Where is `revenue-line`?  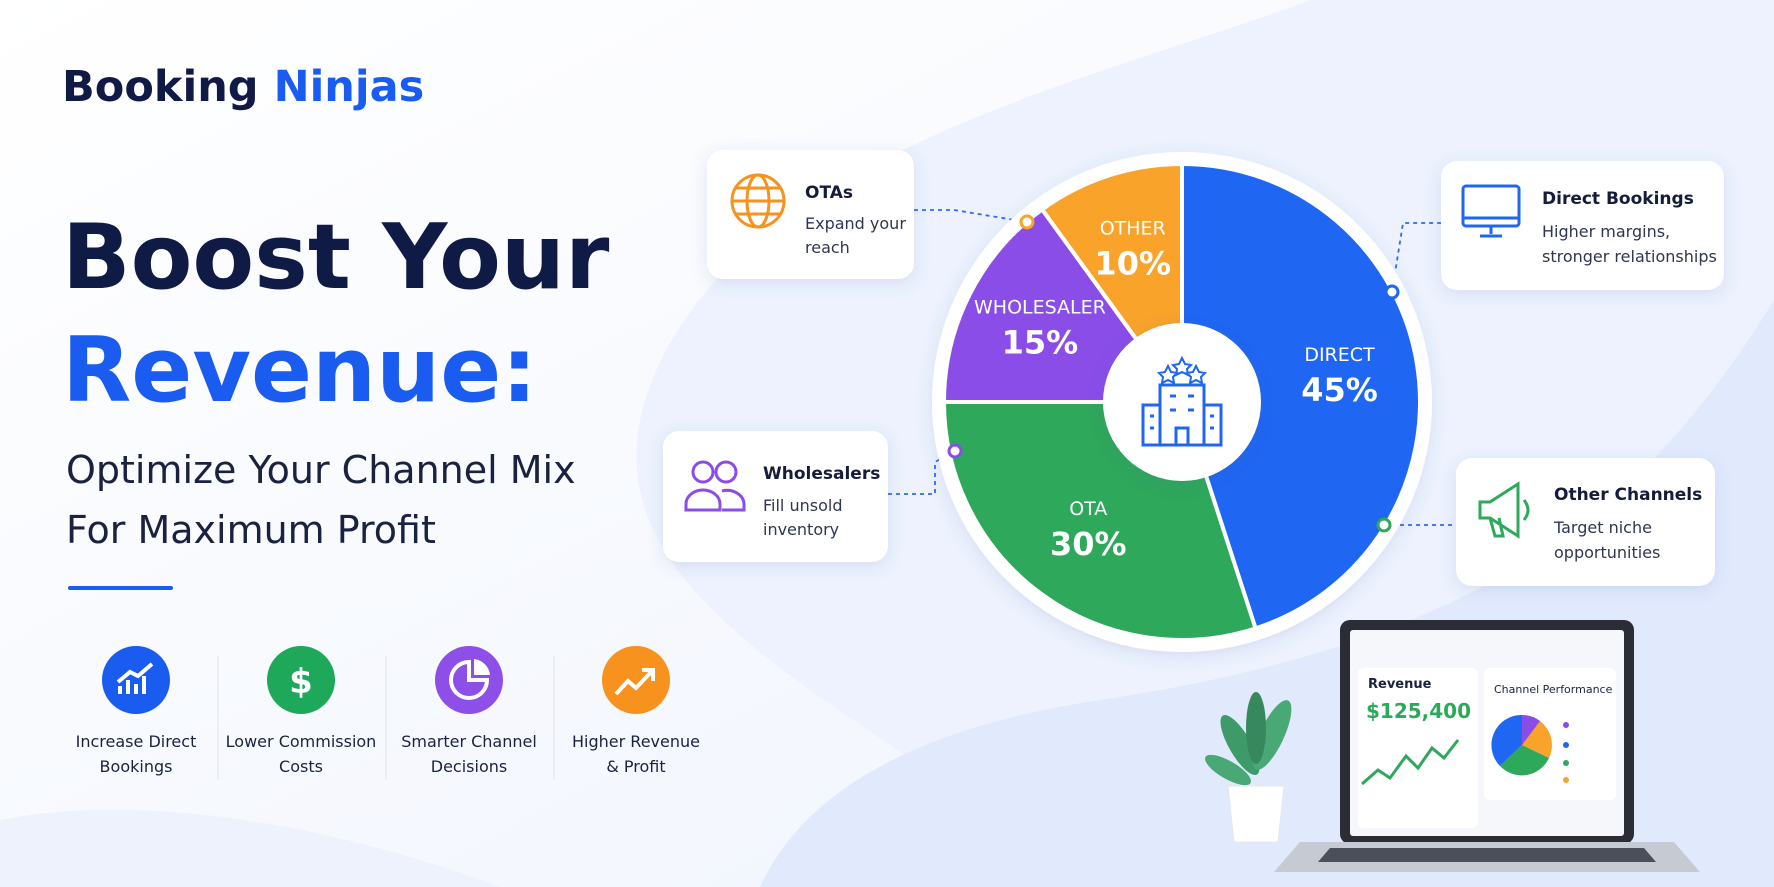
revenue-line is located at coordinates (1410, 762).